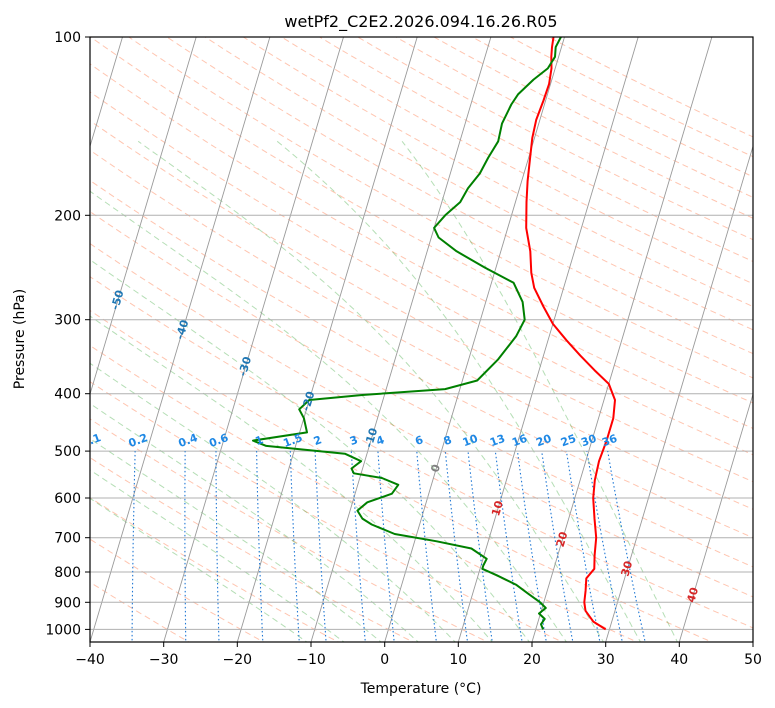 Image resolution: width=775 pixels, height=708 pixels. What do you see at coordinates (609, 441) in the screenshot?
I see `mixing-ratio-label: 36` at bounding box center [609, 441].